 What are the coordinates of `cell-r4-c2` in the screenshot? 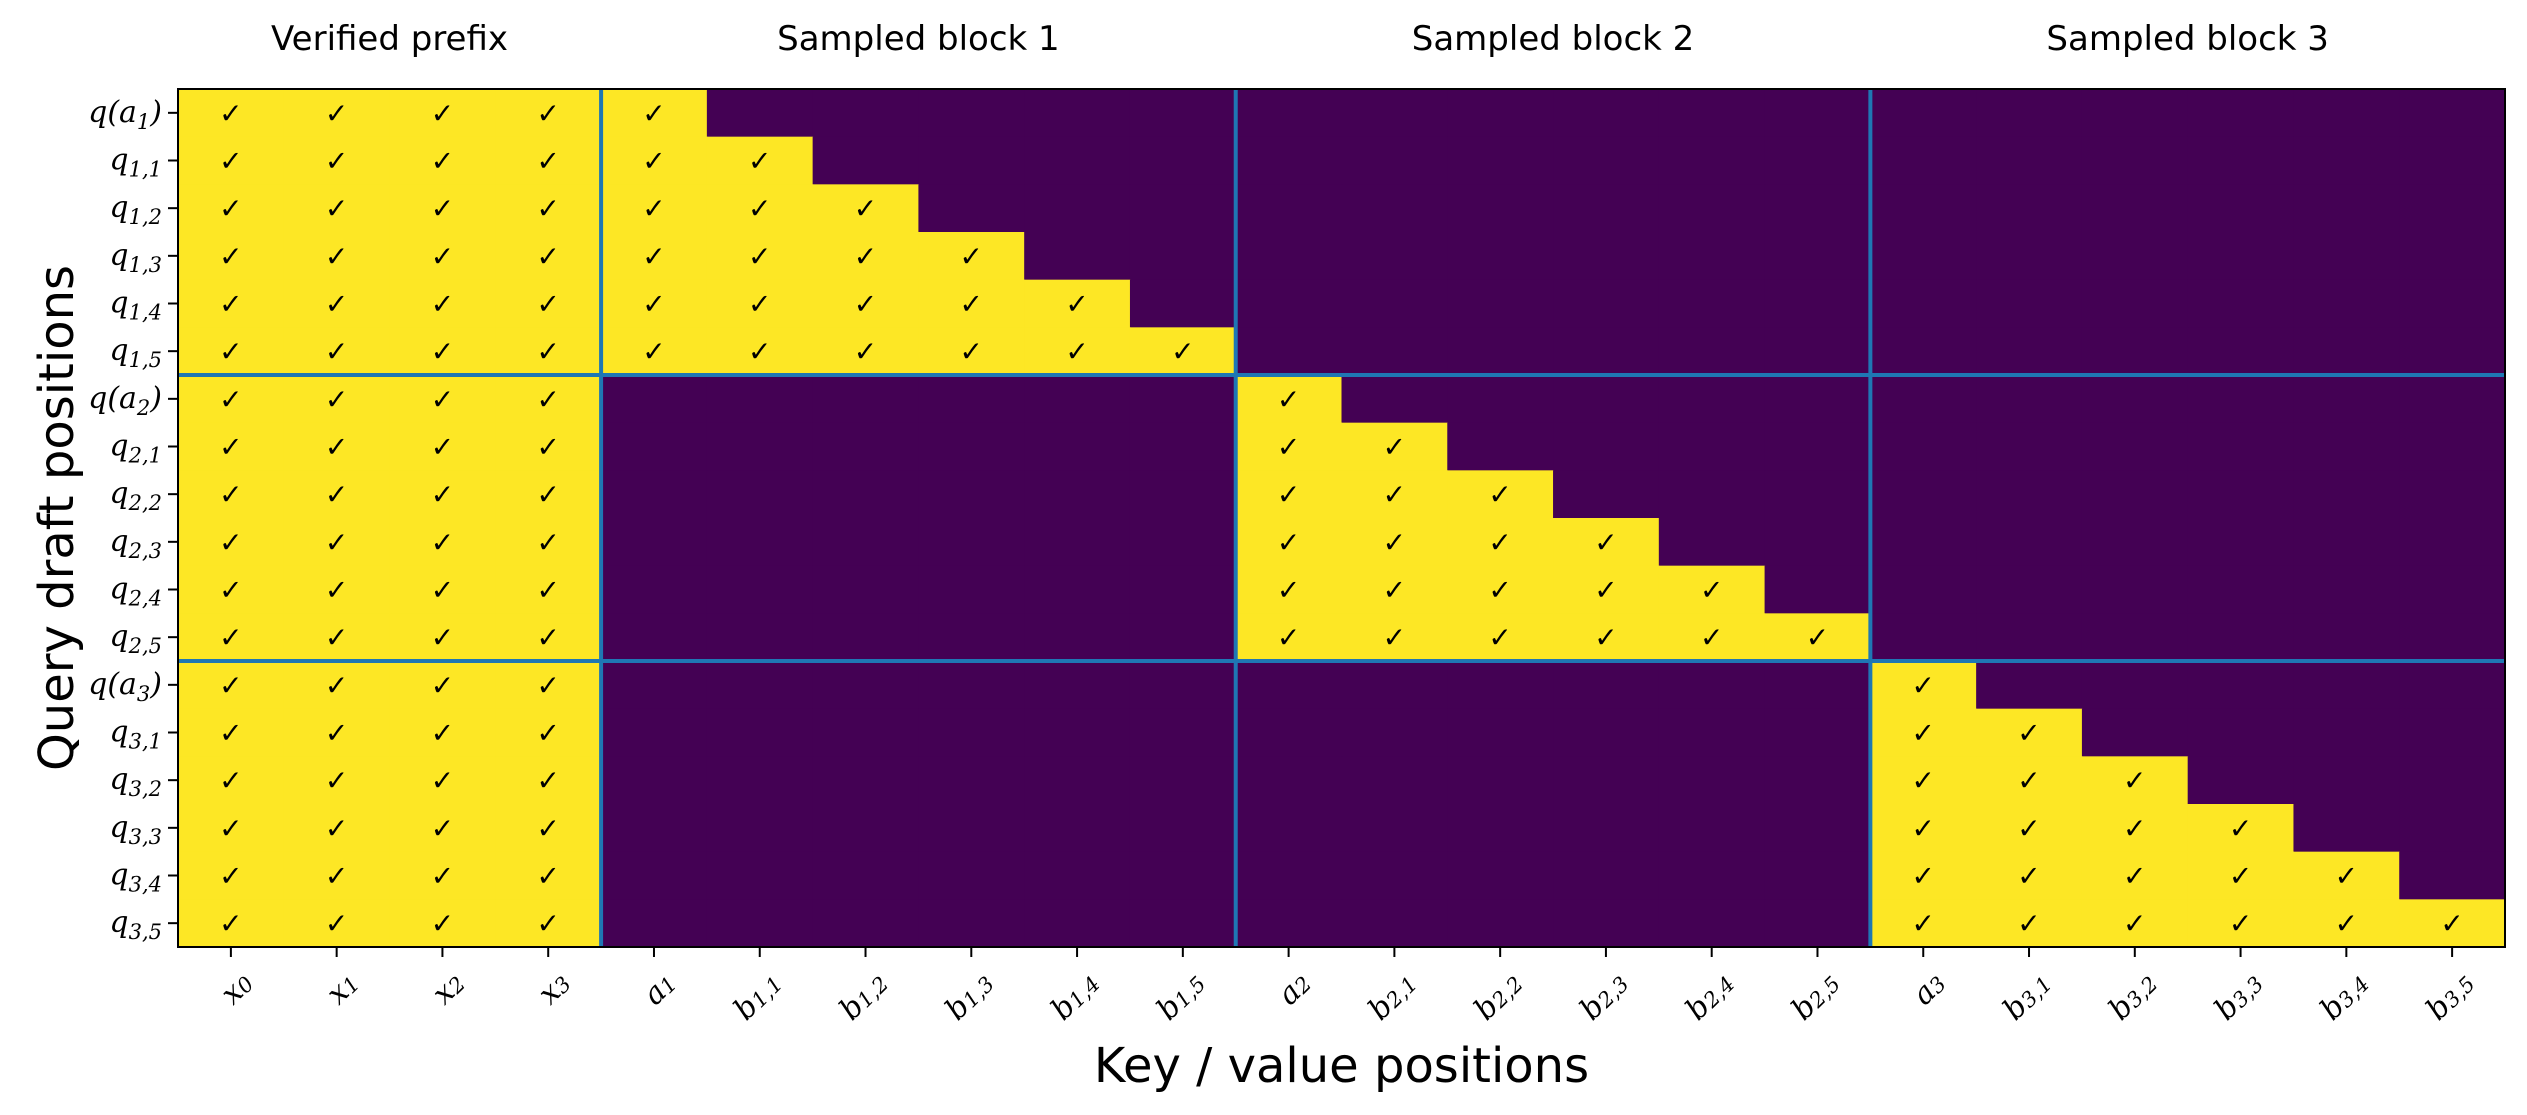 It's located at (442, 303).